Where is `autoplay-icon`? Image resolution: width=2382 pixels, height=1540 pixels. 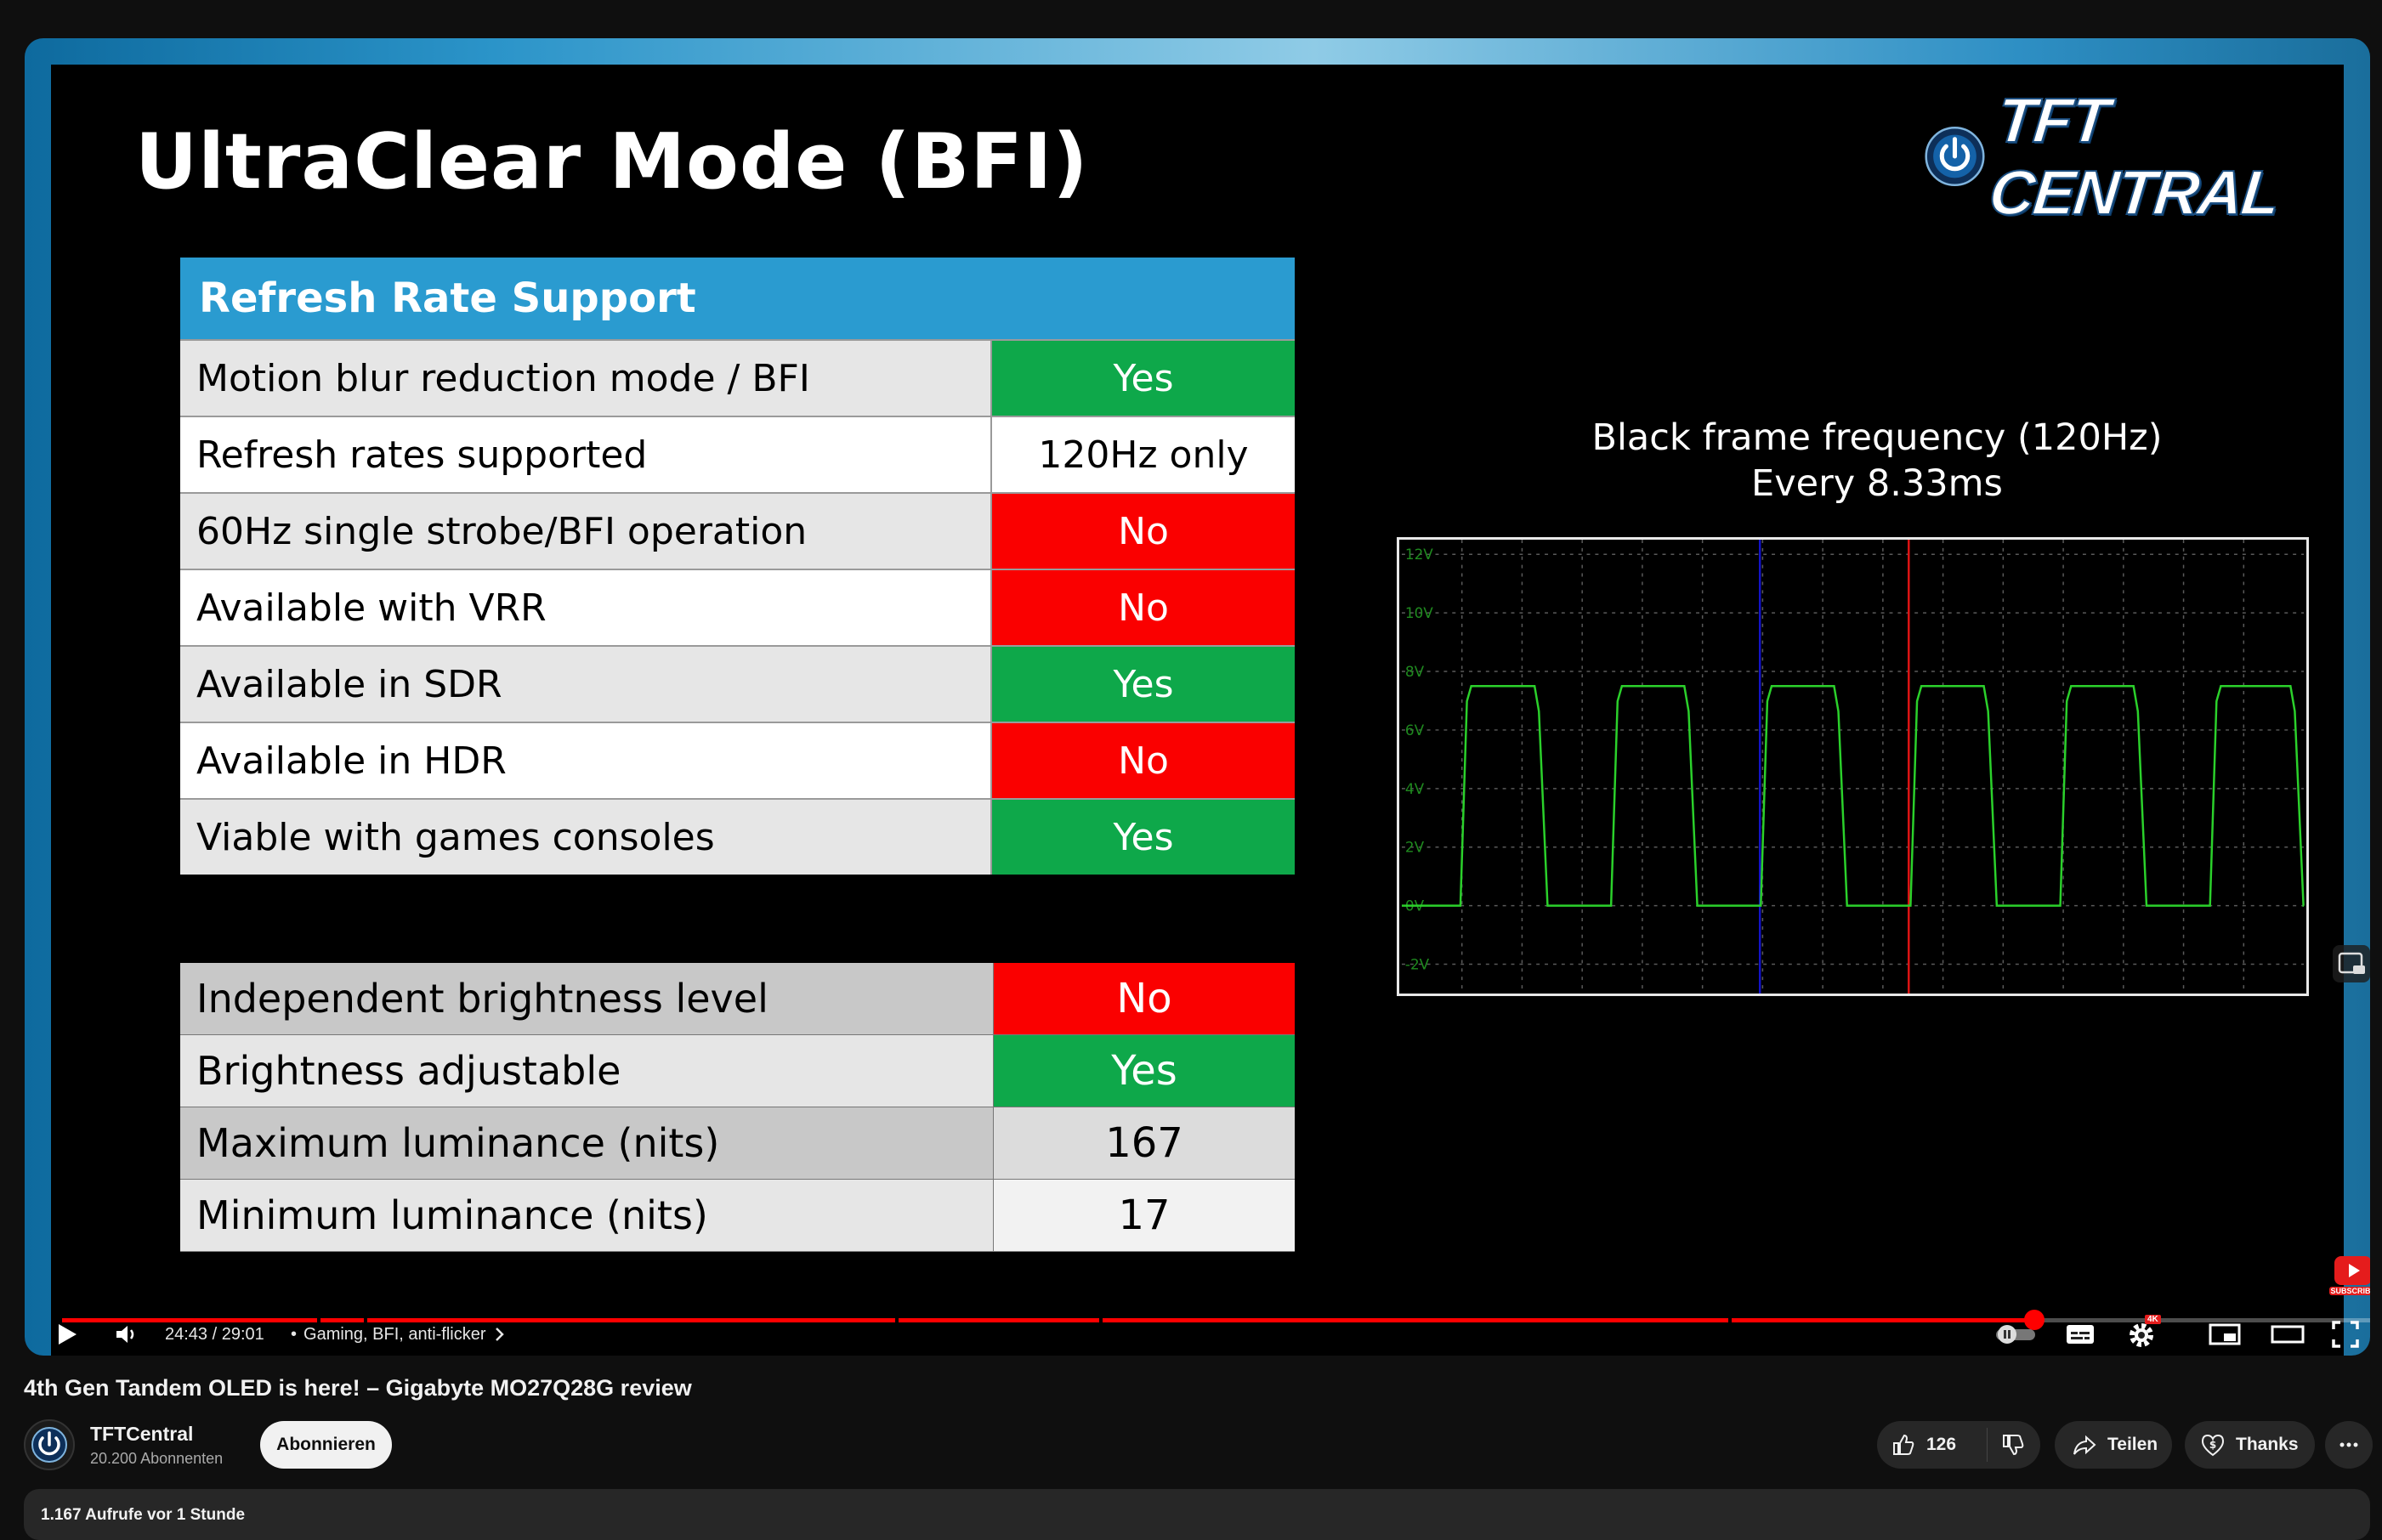 autoplay-icon is located at coordinates (2015, 1334).